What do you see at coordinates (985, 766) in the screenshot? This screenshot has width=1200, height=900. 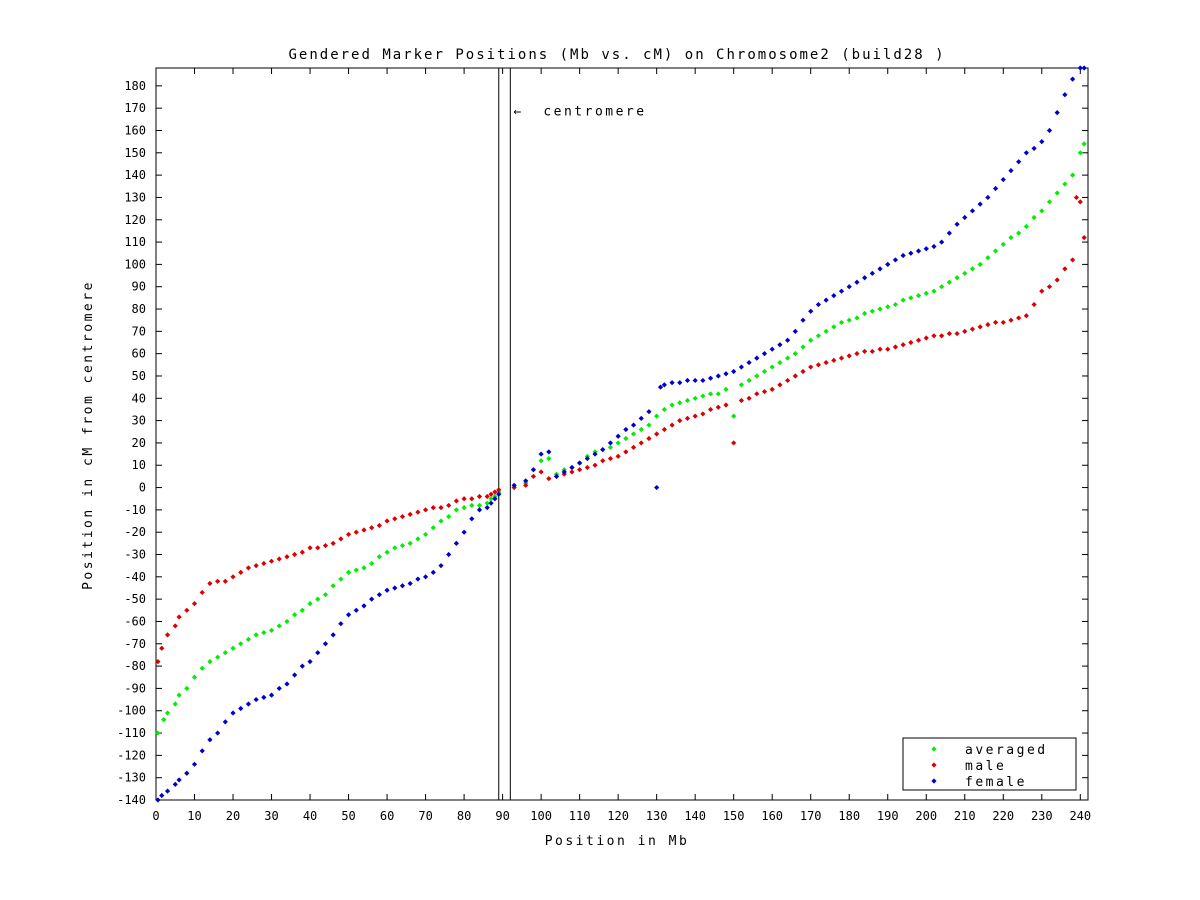 I see `legend-label-male: male` at bounding box center [985, 766].